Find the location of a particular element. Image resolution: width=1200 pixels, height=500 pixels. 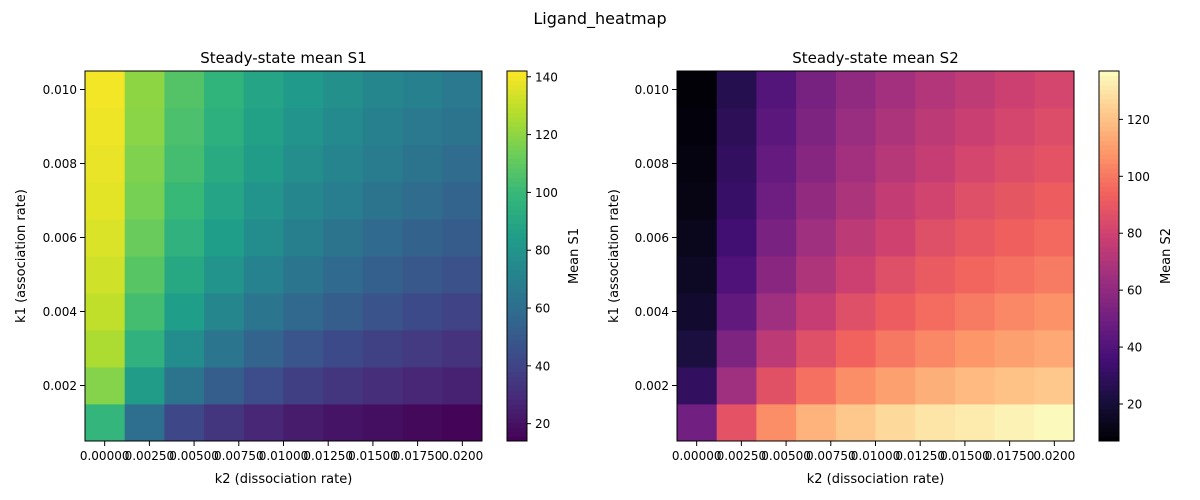

y-ticks-s2: 0.002 0.004 0.006 0.008 0.010 is located at coordinates (656, 238).